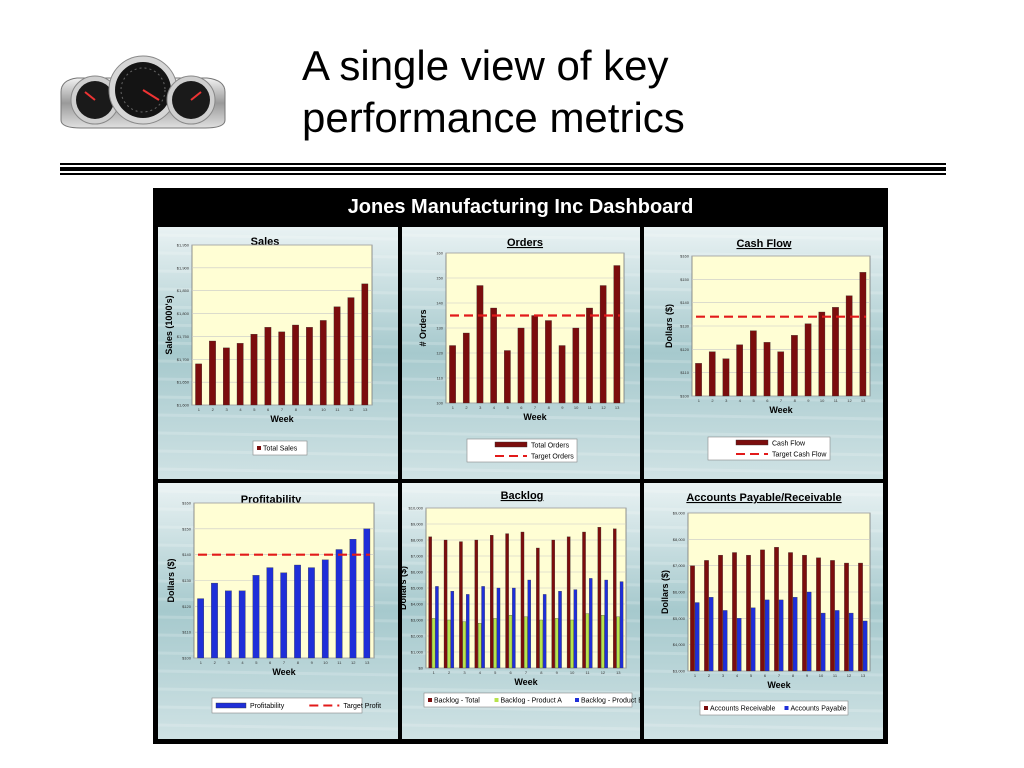 Image resolution: width=1024 pixels, height=768 pixels. Describe the element at coordinates (520, 207) in the screenshot. I see `dashboard-title: Jones Manufacturing Inc Dashboard` at that location.